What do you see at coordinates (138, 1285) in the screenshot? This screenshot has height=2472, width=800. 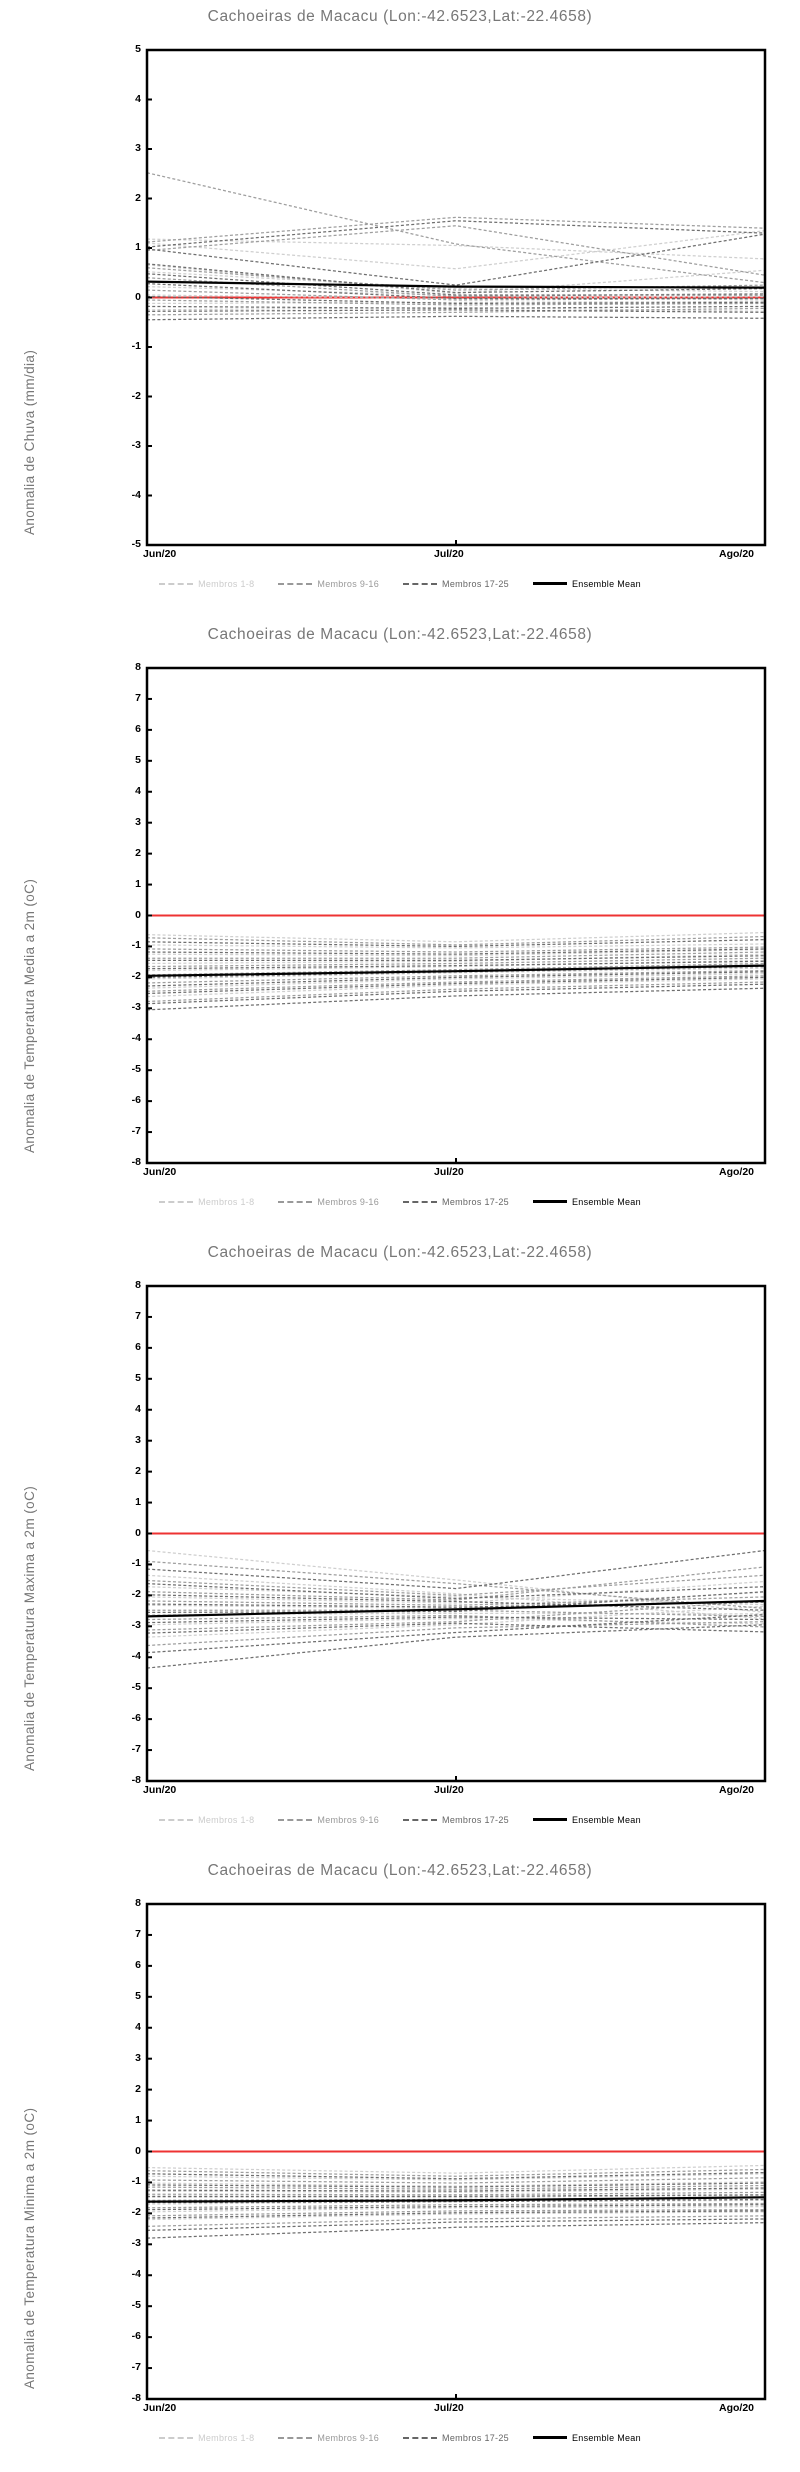 I see `y-tick-label: 8` at bounding box center [138, 1285].